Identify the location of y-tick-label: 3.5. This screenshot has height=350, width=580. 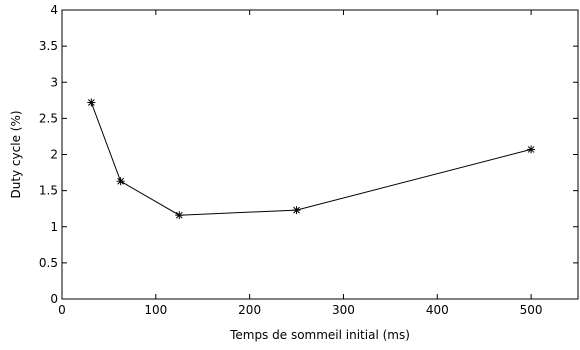
(48, 46).